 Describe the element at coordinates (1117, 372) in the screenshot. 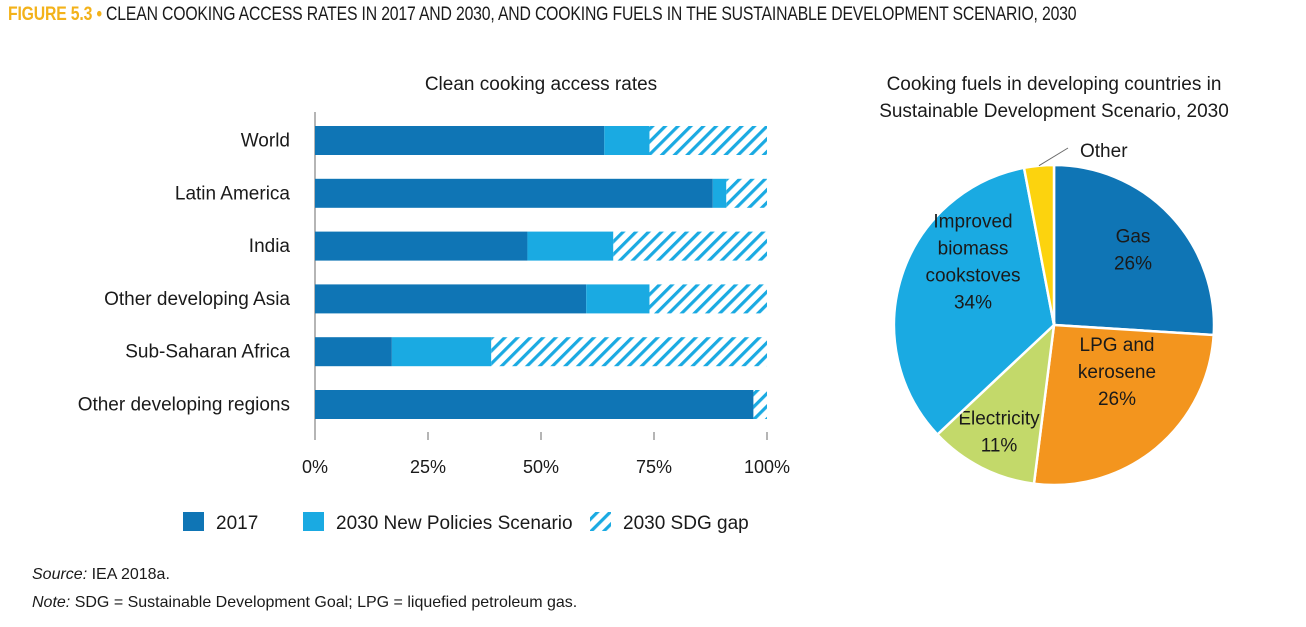

I see `pie-slice-label: kerosene` at that location.